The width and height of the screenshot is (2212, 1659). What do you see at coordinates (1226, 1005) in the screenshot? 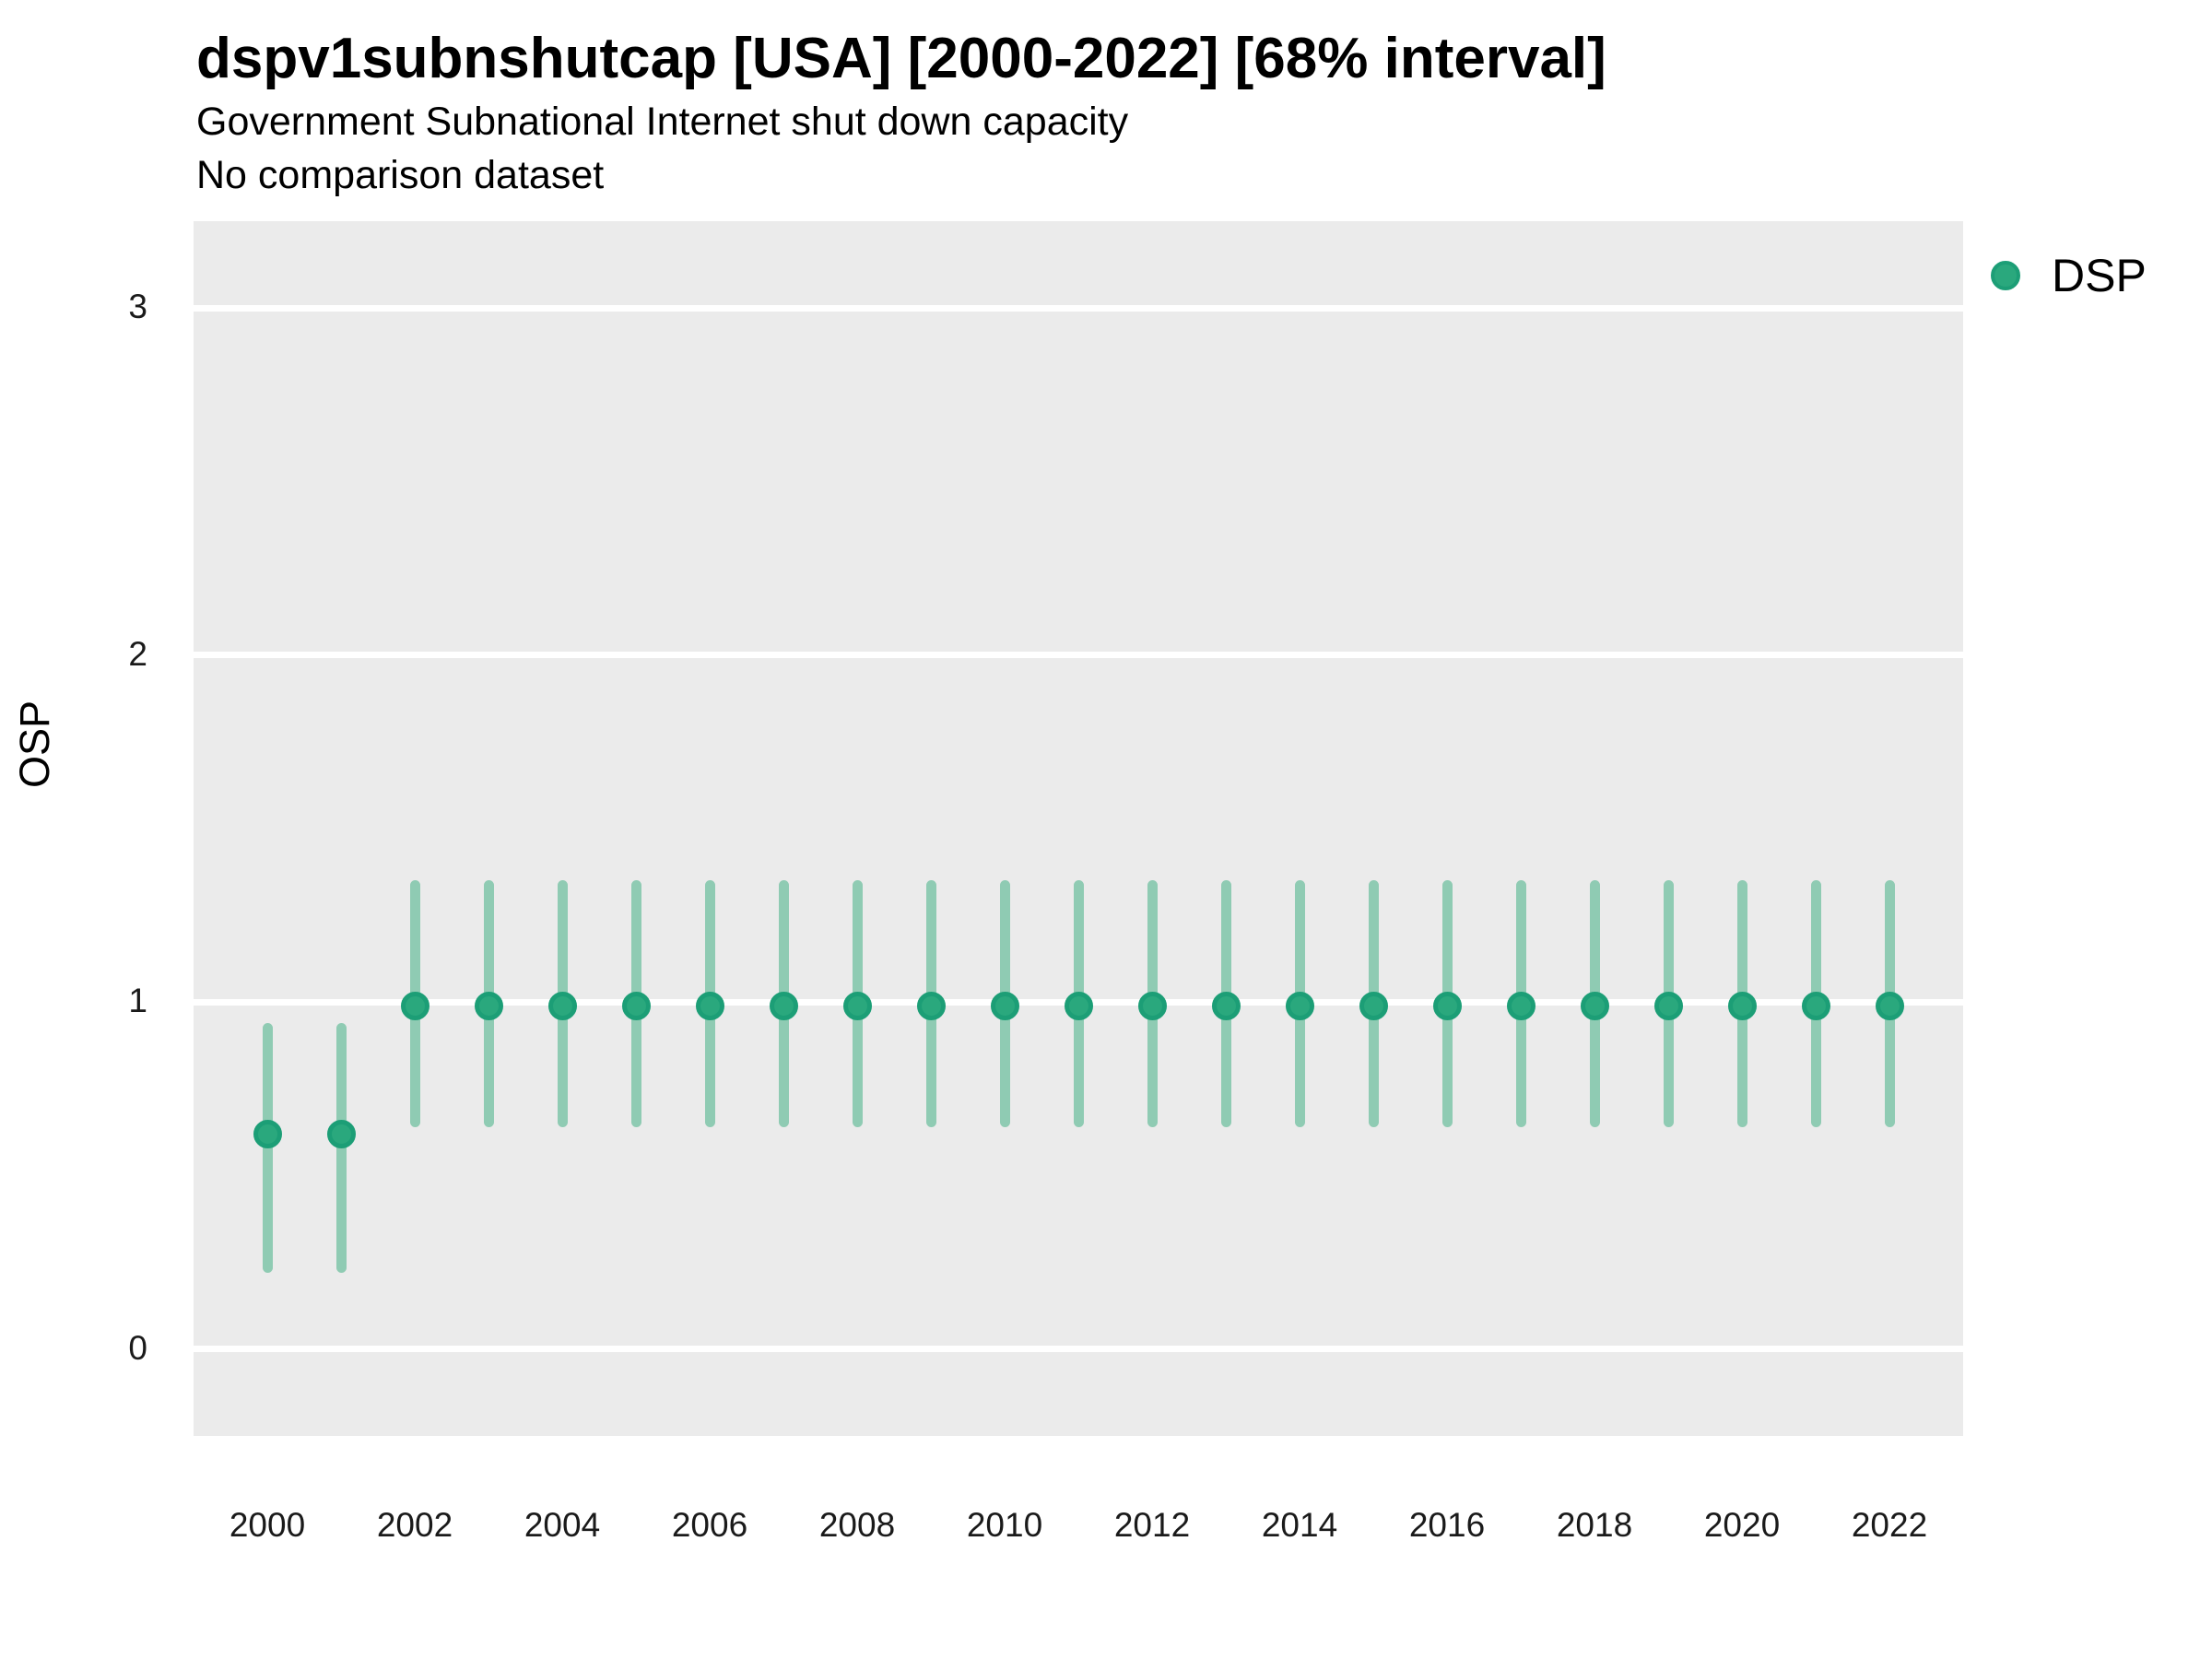
I see `data-point-2013` at bounding box center [1226, 1005].